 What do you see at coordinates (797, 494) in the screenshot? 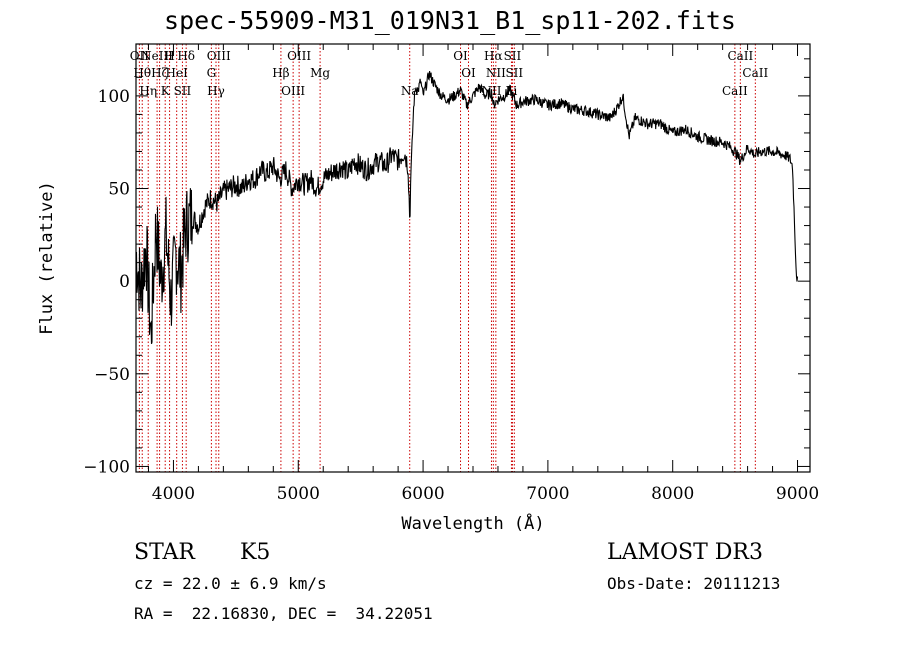
I see `x-tick-label: 9000` at bounding box center [797, 494].